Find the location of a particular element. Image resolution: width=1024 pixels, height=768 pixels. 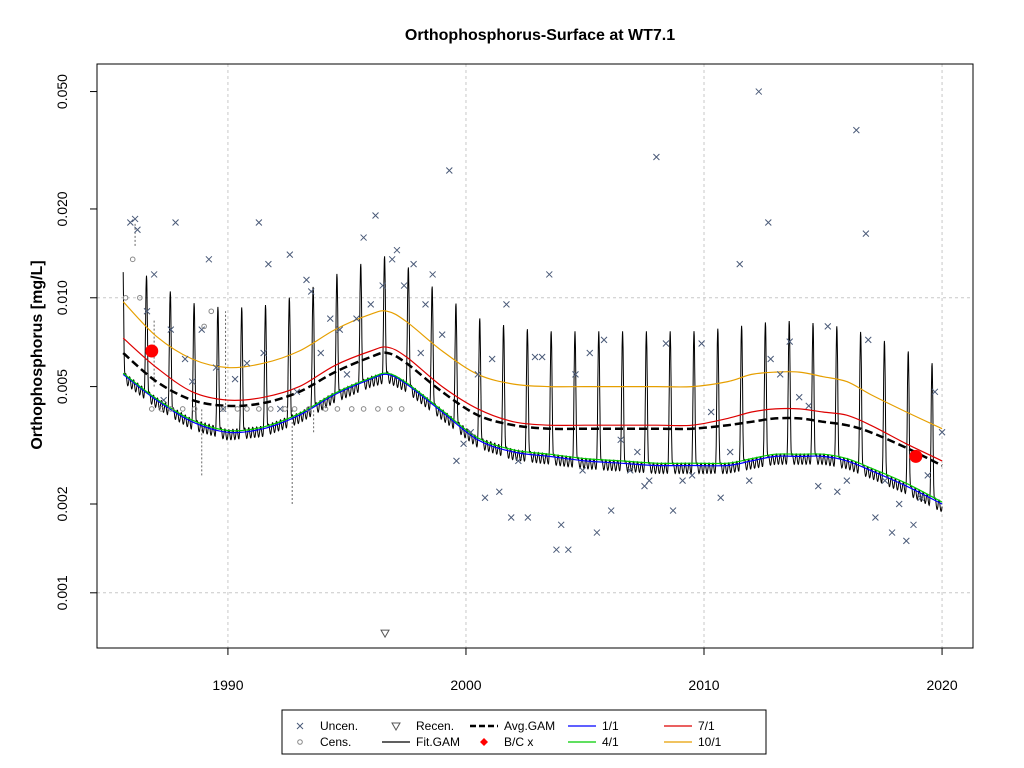

legend-label-fitgam: Fit.GAM is located at coordinates (438, 742).